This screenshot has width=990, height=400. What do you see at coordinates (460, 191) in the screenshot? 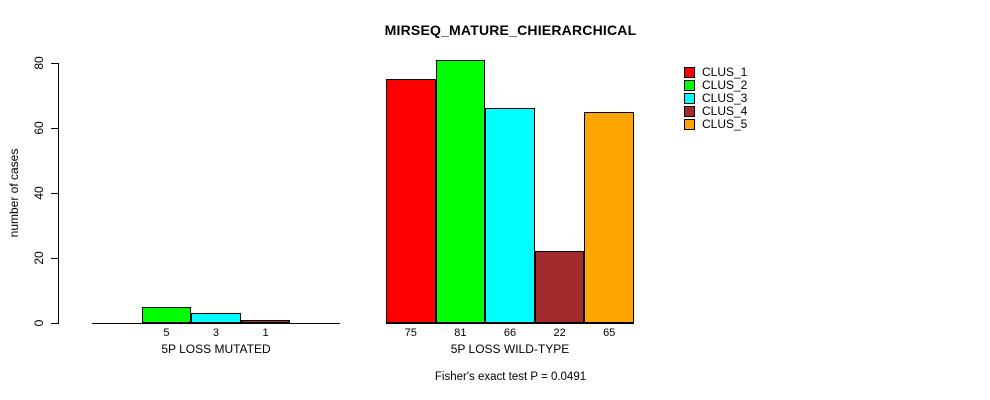
I see `bar-clus_2-wildtype` at bounding box center [460, 191].